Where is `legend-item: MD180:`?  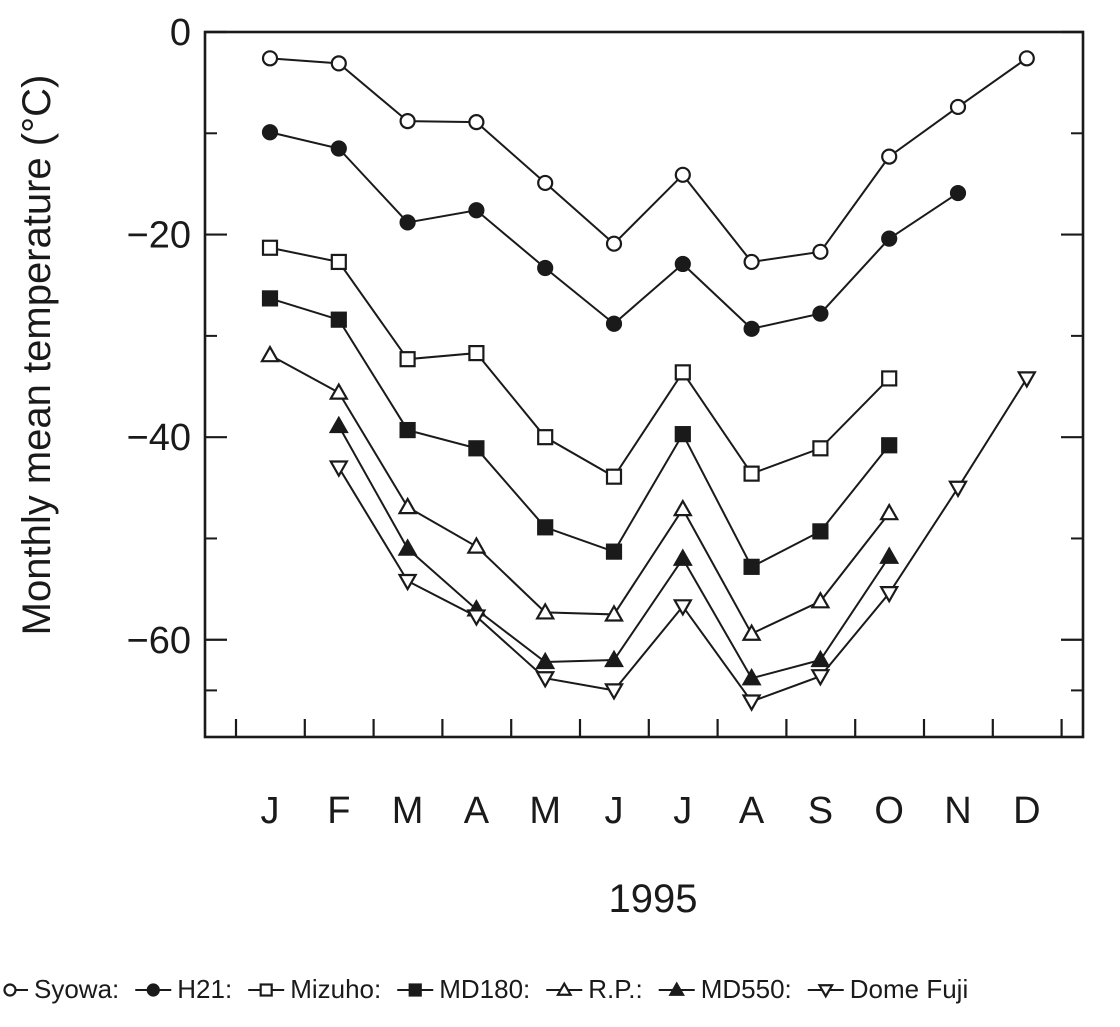 legend-item: MD180: is located at coordinates (463, 989).